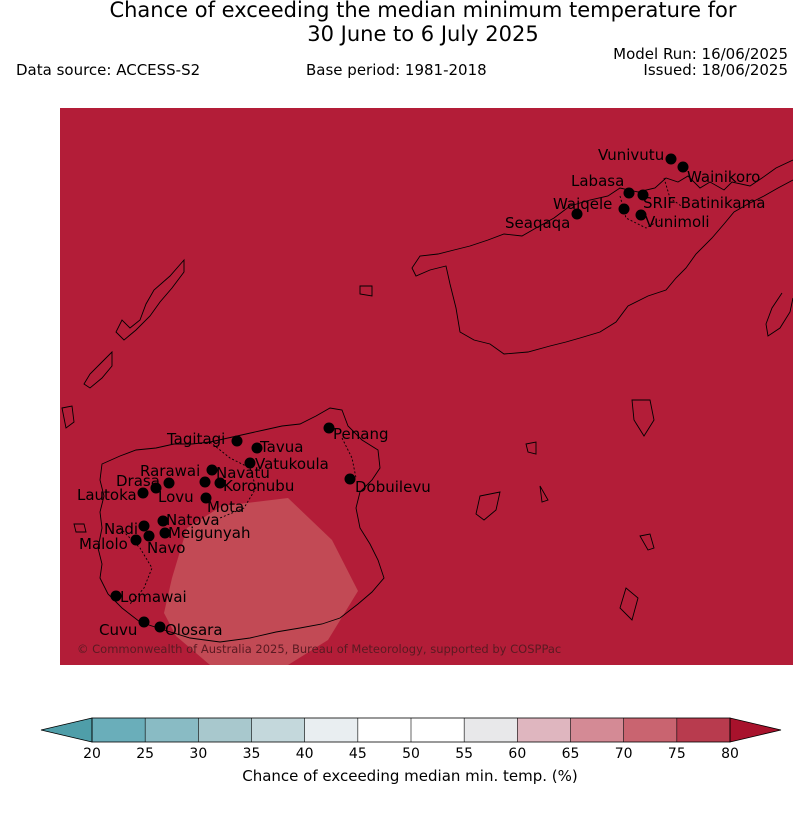 Image resolution: width=804 pixels, height=816 pixels. I want to click on station-label: Penang, so click(360, 434).